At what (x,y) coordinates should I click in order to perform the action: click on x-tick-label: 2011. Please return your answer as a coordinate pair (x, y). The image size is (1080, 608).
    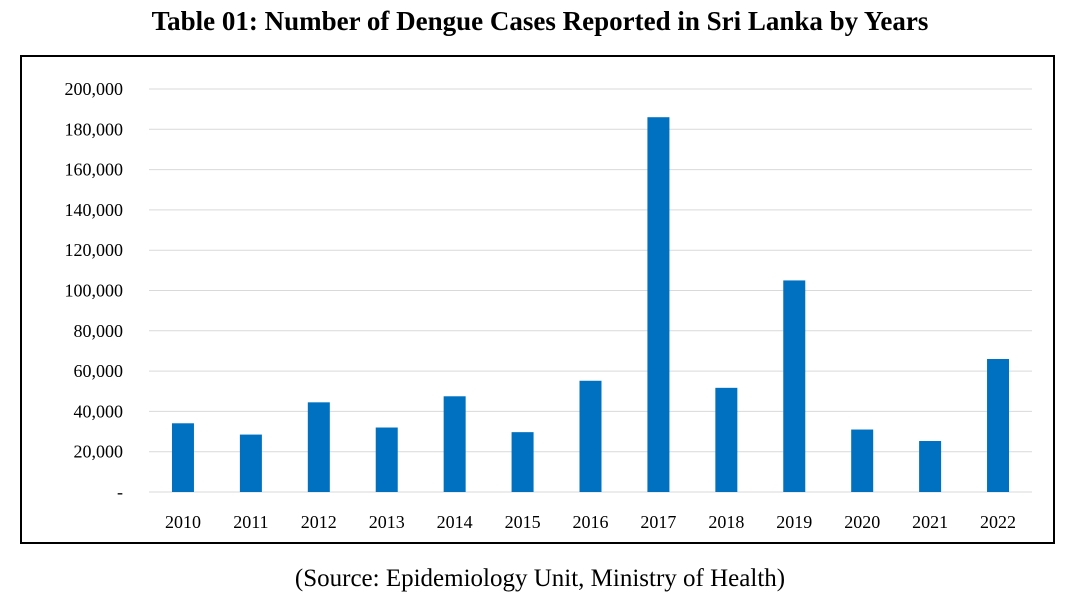
    Looking at the image, I should click on (250, 522).